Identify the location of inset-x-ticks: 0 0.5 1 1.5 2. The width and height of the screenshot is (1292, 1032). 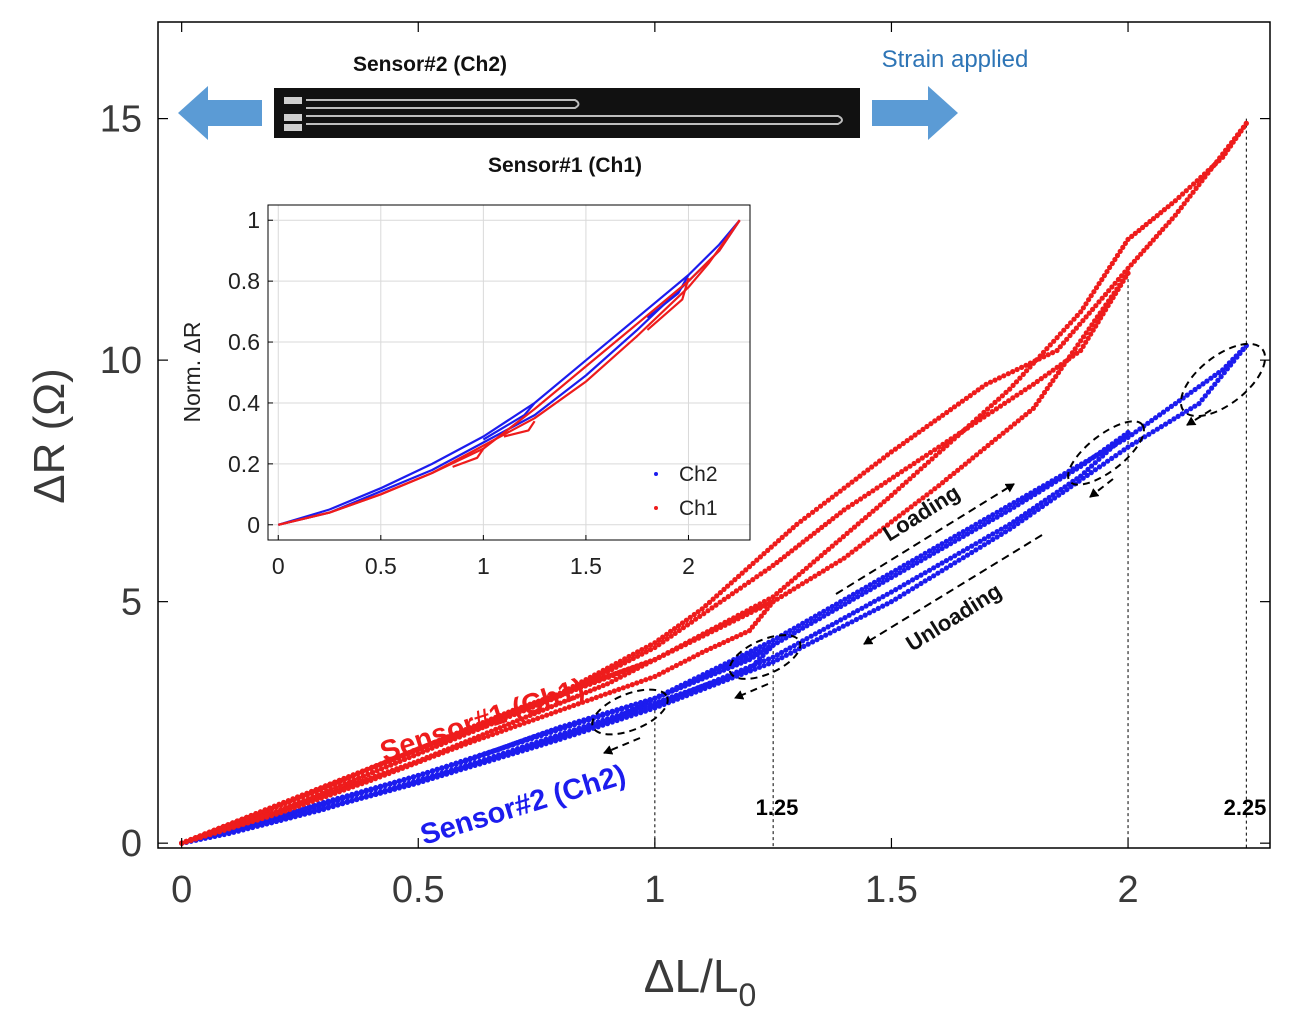
(483, 557).